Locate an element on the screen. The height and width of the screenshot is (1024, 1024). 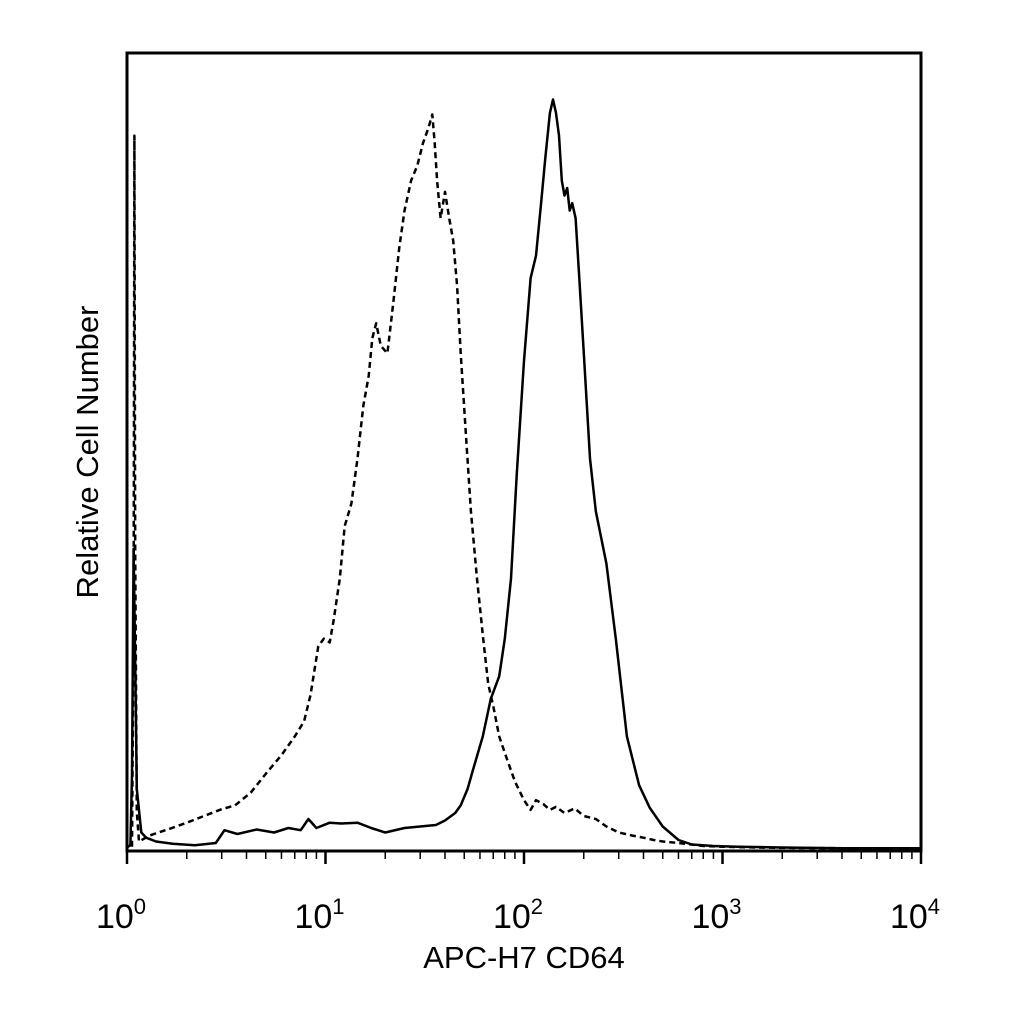
tick-label: 10³ is located at coordinates (716, 915).